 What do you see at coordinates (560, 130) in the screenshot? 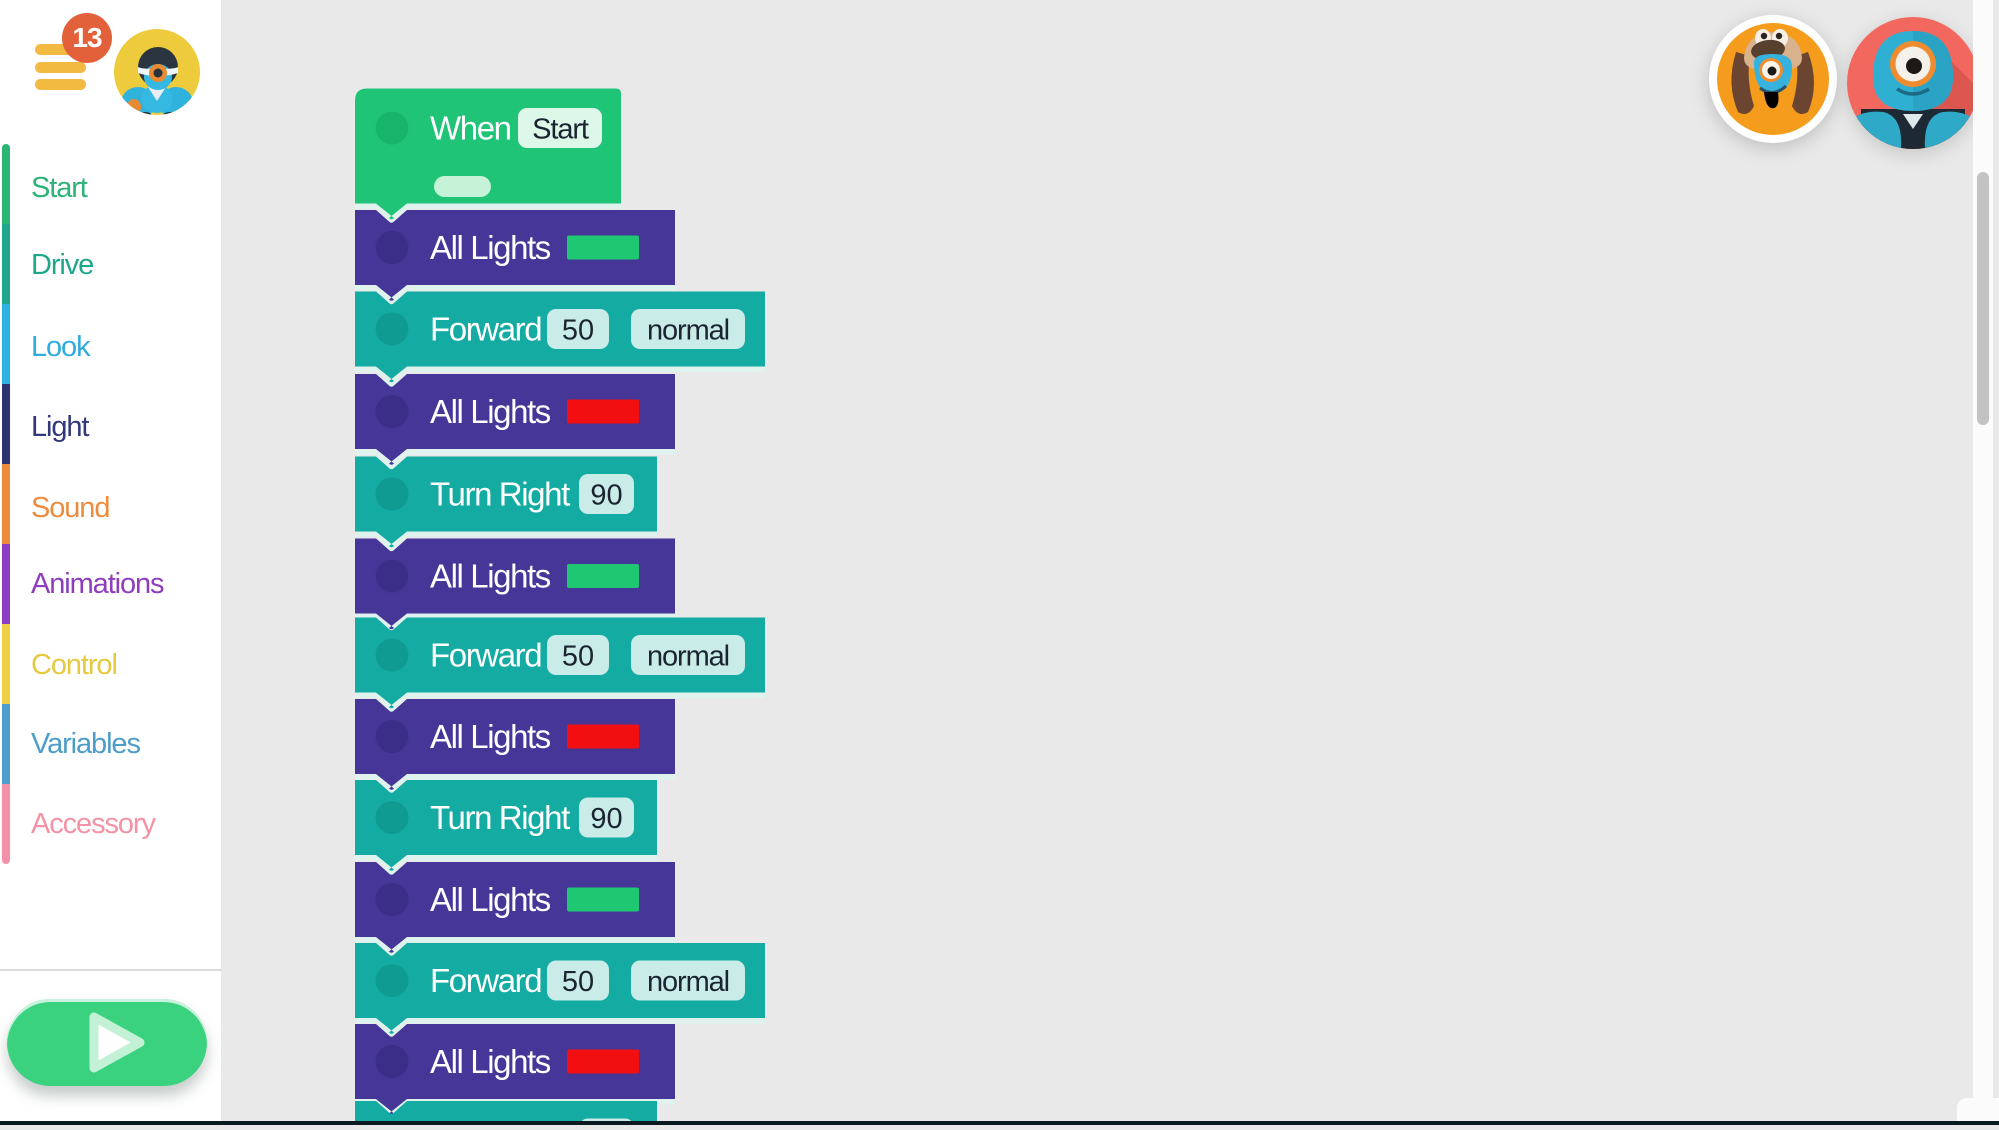
I see `svg-text: Start` at bounding box center [560, 130].